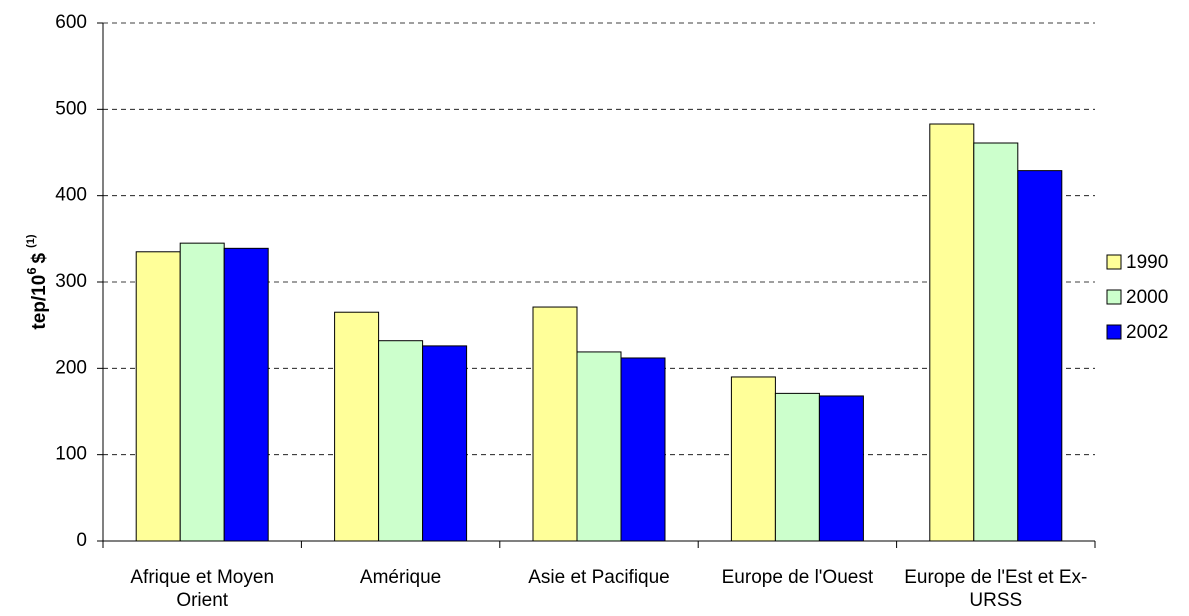  Describe the element at coordinates (797, 577) in the screenshot. I see `x-tick-label: Europe de l'Ouest` at that location.